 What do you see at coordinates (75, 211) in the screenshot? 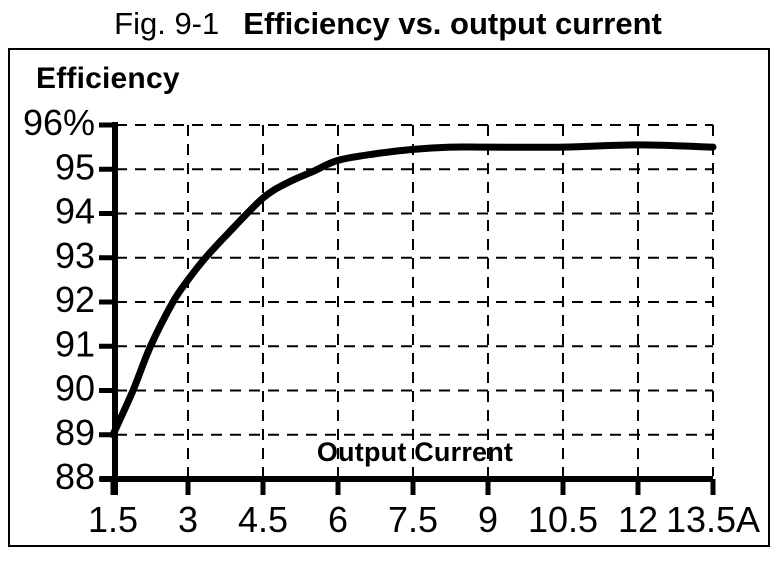
I see `y-tick-label: 94` at bounding box center [75, 211].